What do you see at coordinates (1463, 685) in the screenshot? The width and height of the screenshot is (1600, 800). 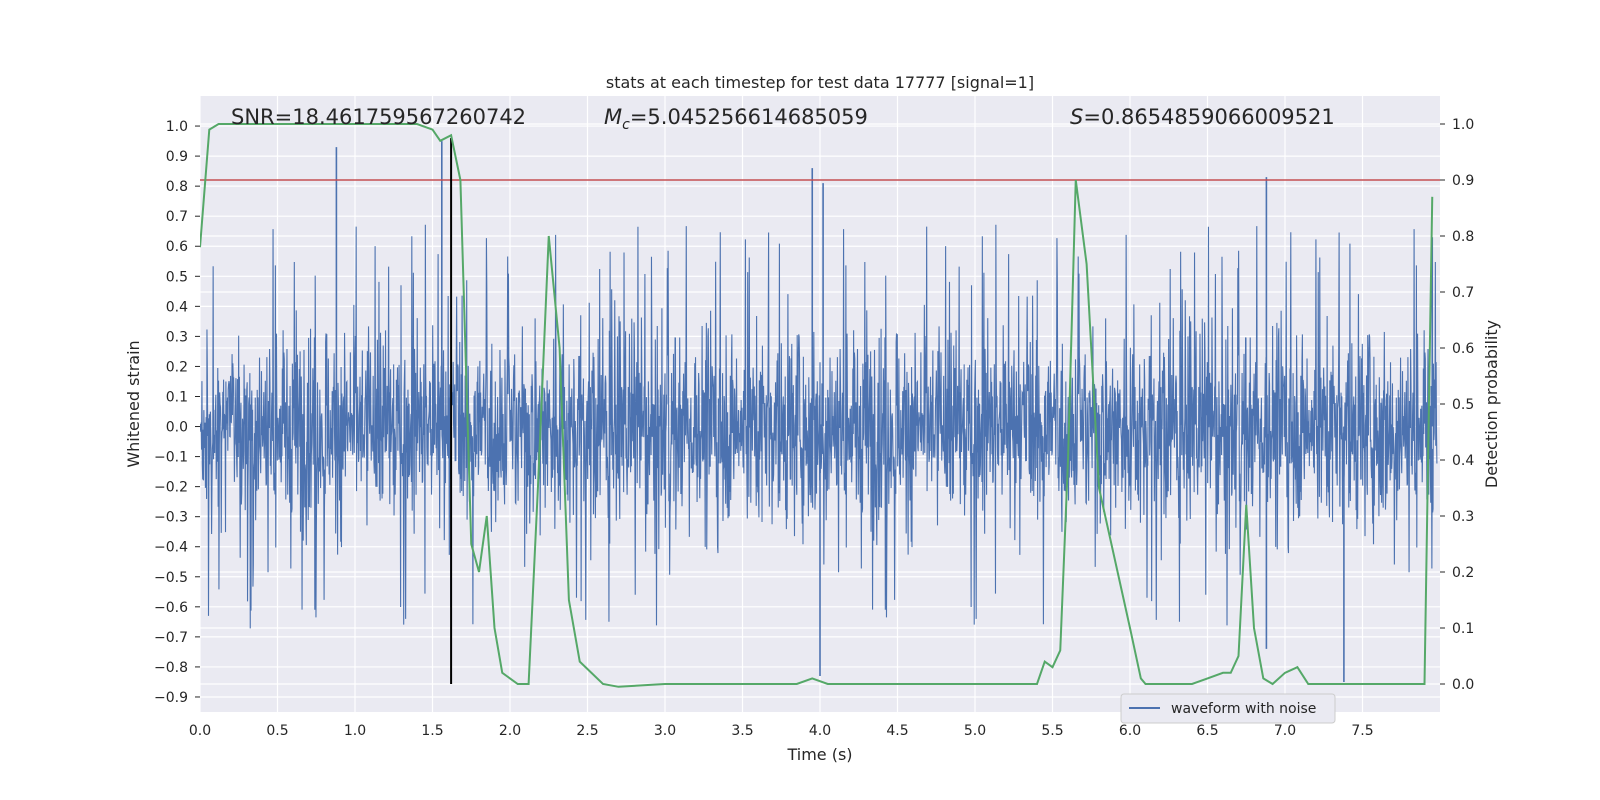 I see `y2-tick-label: 0.0` at bounding box center [1463, 685].